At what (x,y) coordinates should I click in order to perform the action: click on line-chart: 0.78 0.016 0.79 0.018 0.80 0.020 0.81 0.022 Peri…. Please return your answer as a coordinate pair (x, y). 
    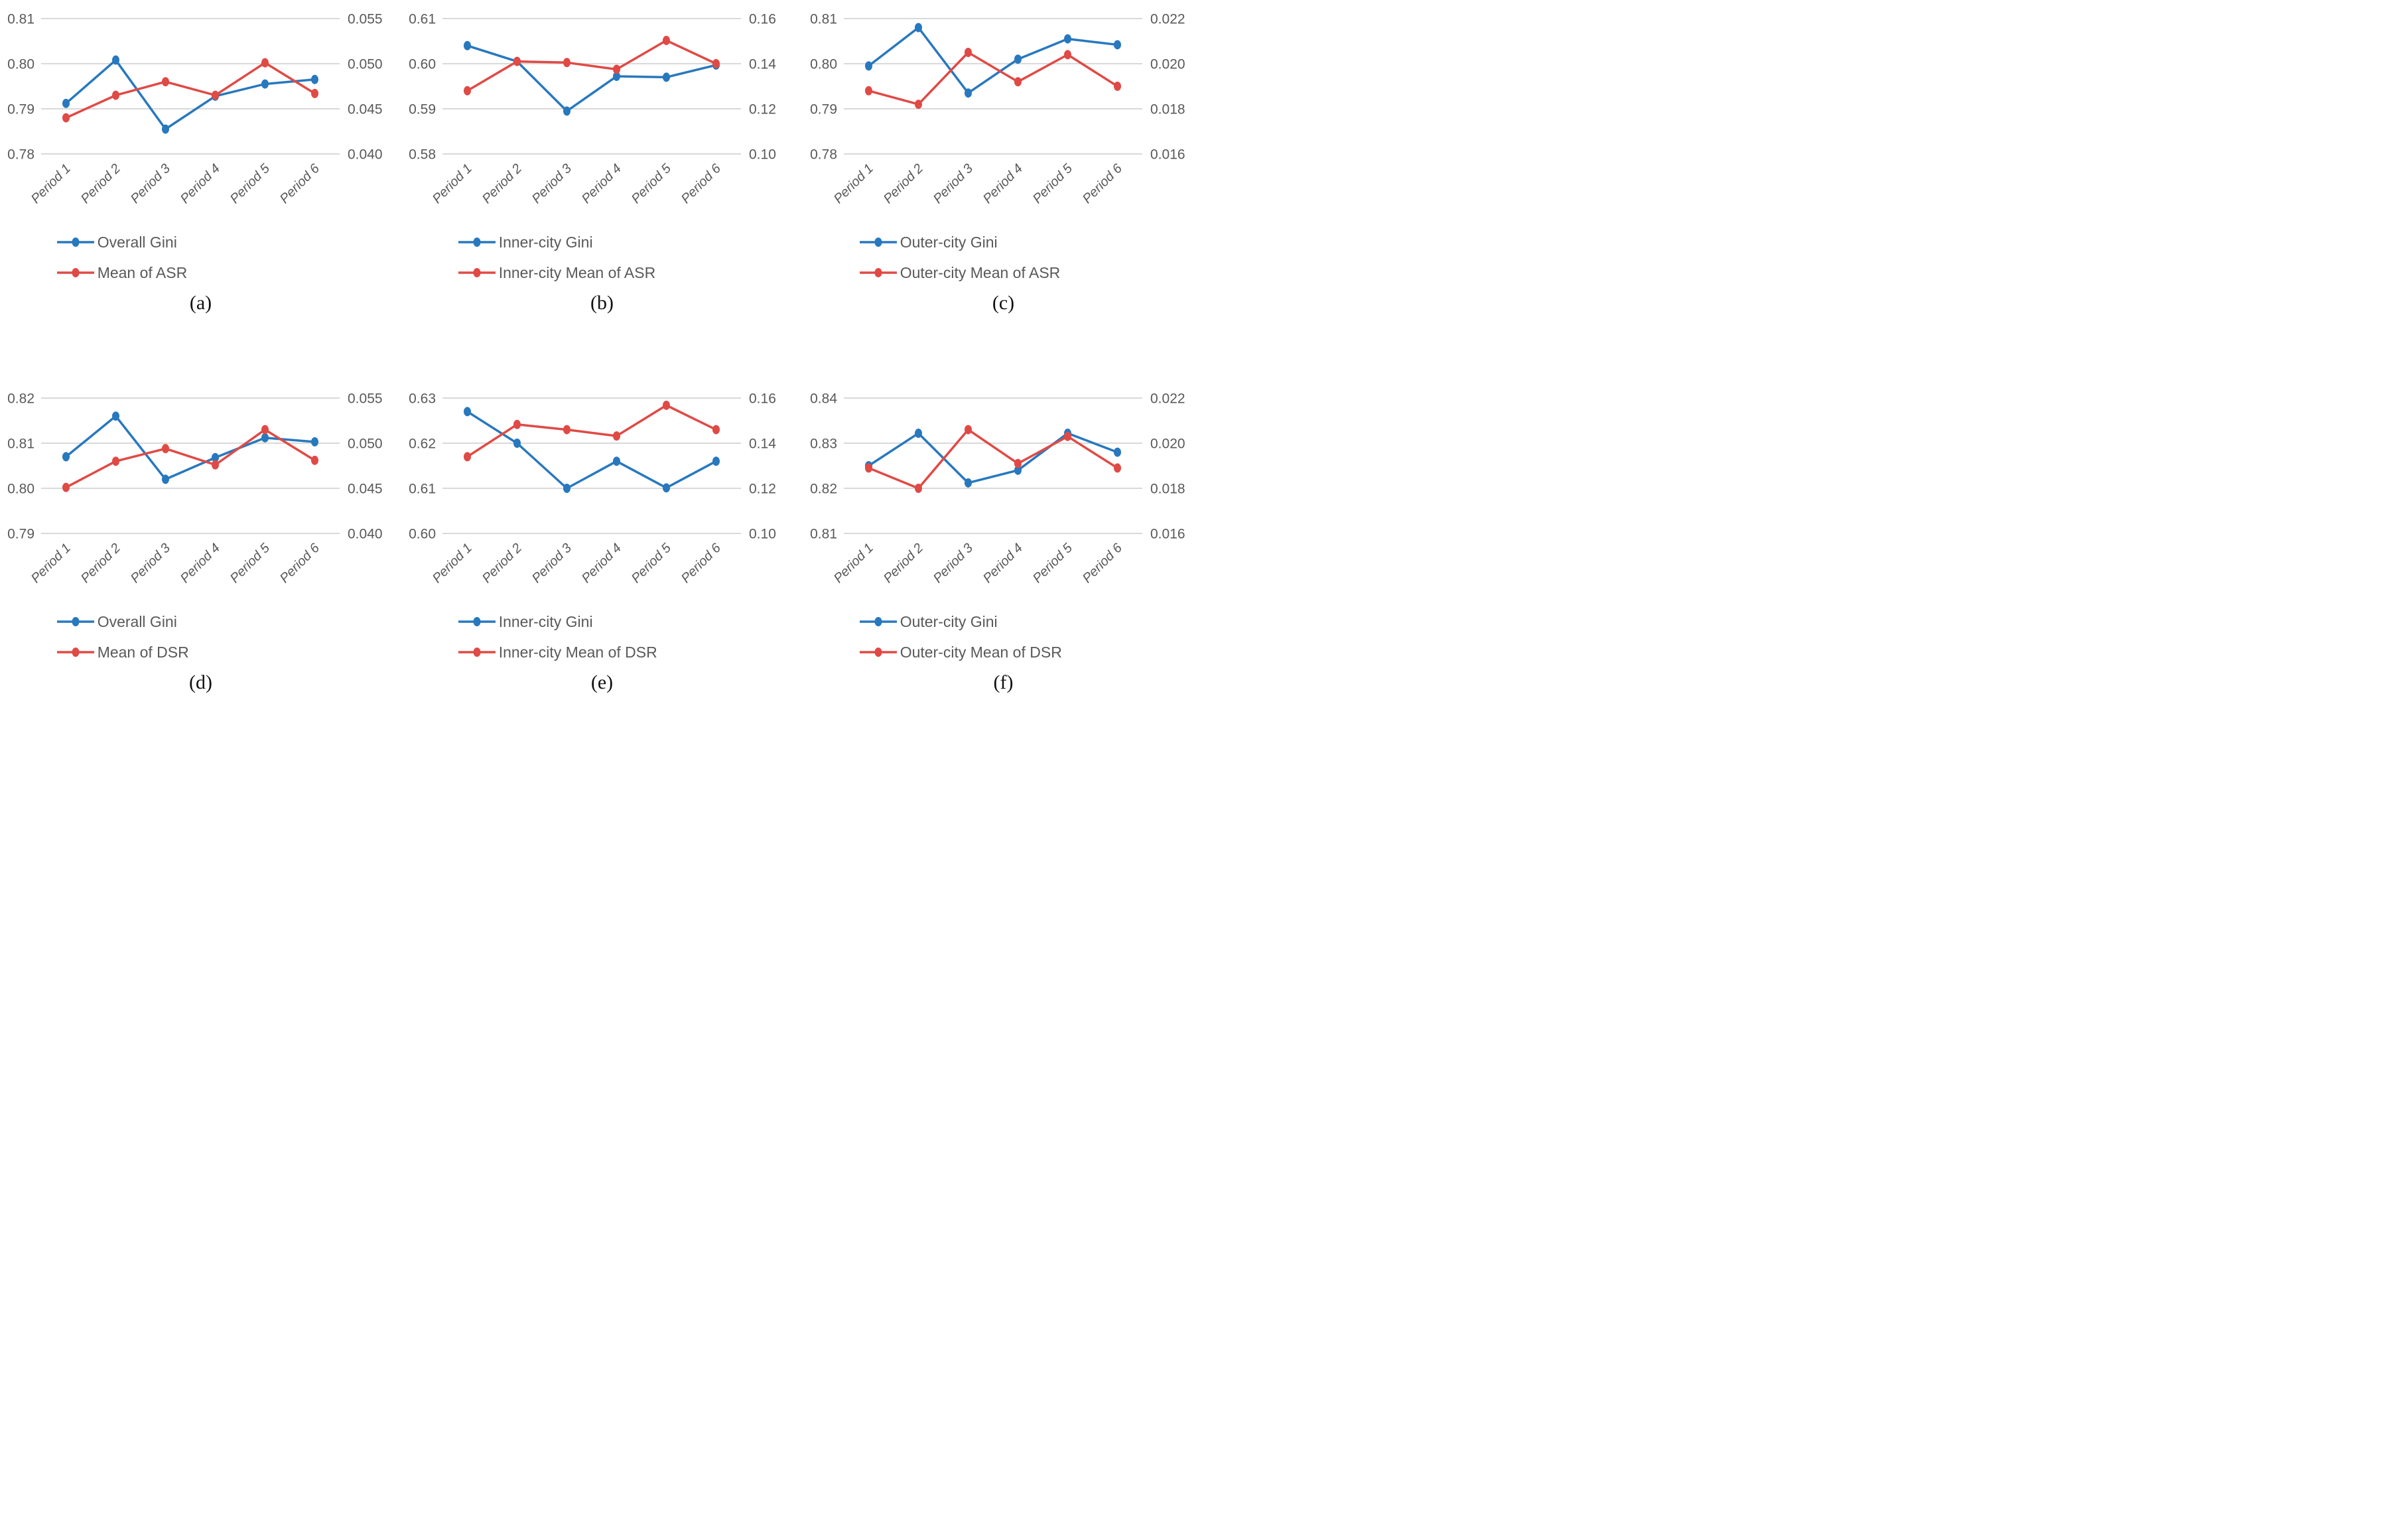
    Looking at the image, I should click on (997, 108).